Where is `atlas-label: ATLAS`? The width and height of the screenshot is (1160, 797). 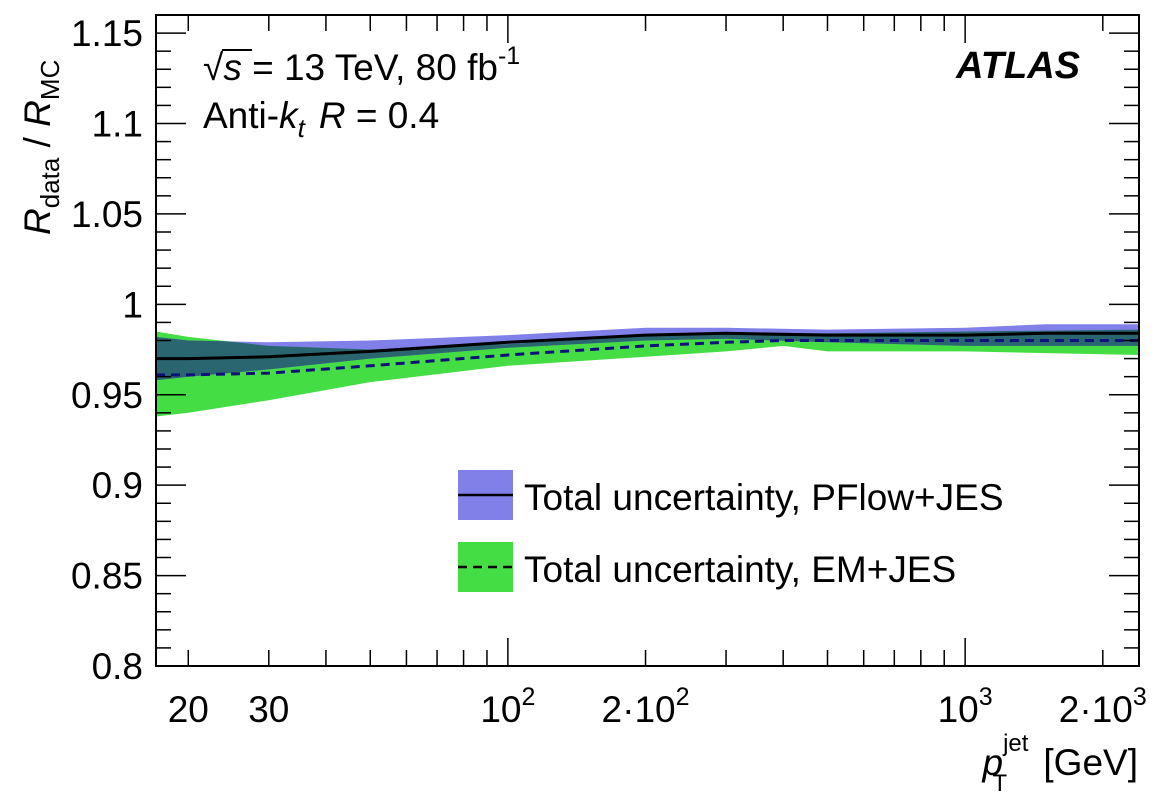
atlas-label: ATLAS is located at coordinates (1017, 66).